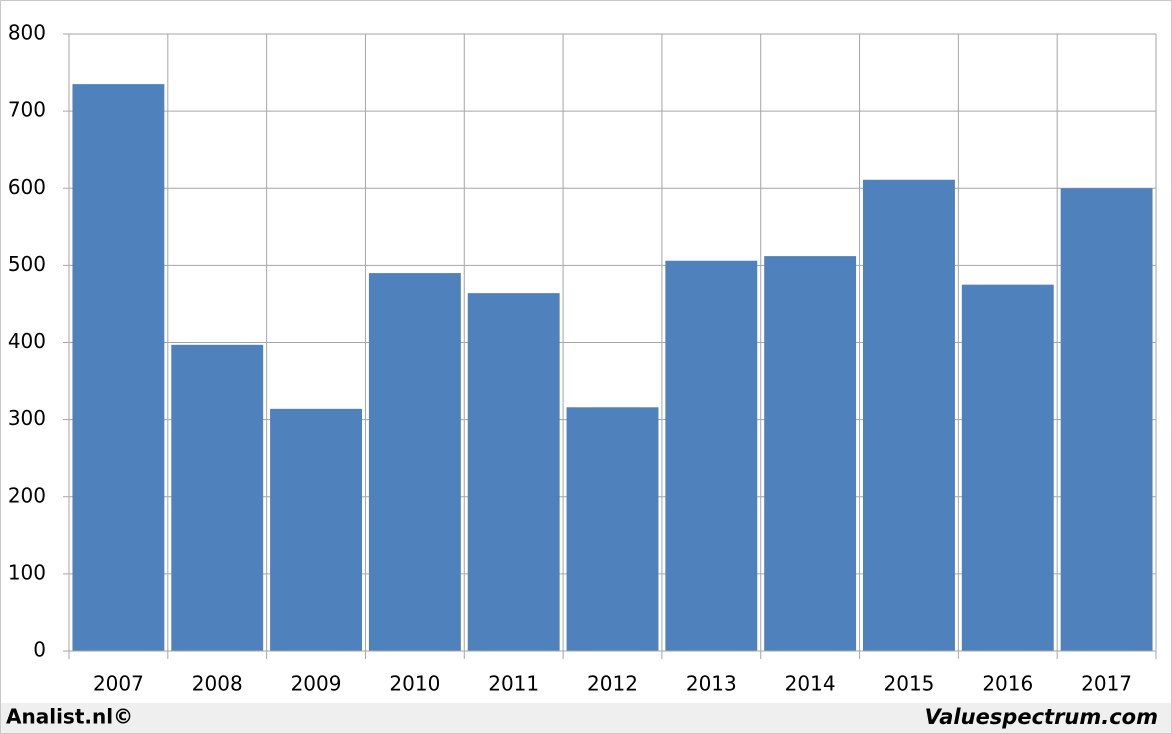 The height and width of the screenshot is (734, 1172). Describe the element at coordinates (27, 418) in the screenshot. I see `y-tick-label: 300` at that location.